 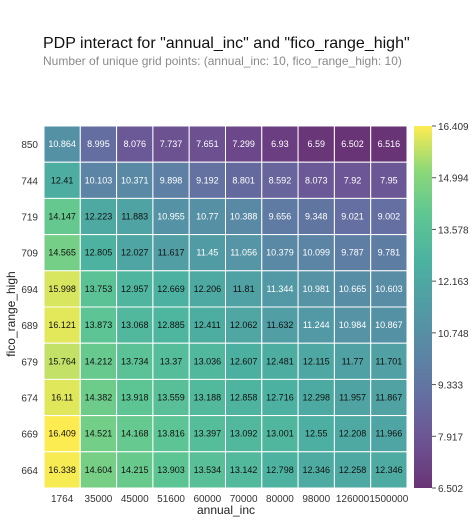 I want to click on cell-value-label: 13.816, so click(x=171, y=434).